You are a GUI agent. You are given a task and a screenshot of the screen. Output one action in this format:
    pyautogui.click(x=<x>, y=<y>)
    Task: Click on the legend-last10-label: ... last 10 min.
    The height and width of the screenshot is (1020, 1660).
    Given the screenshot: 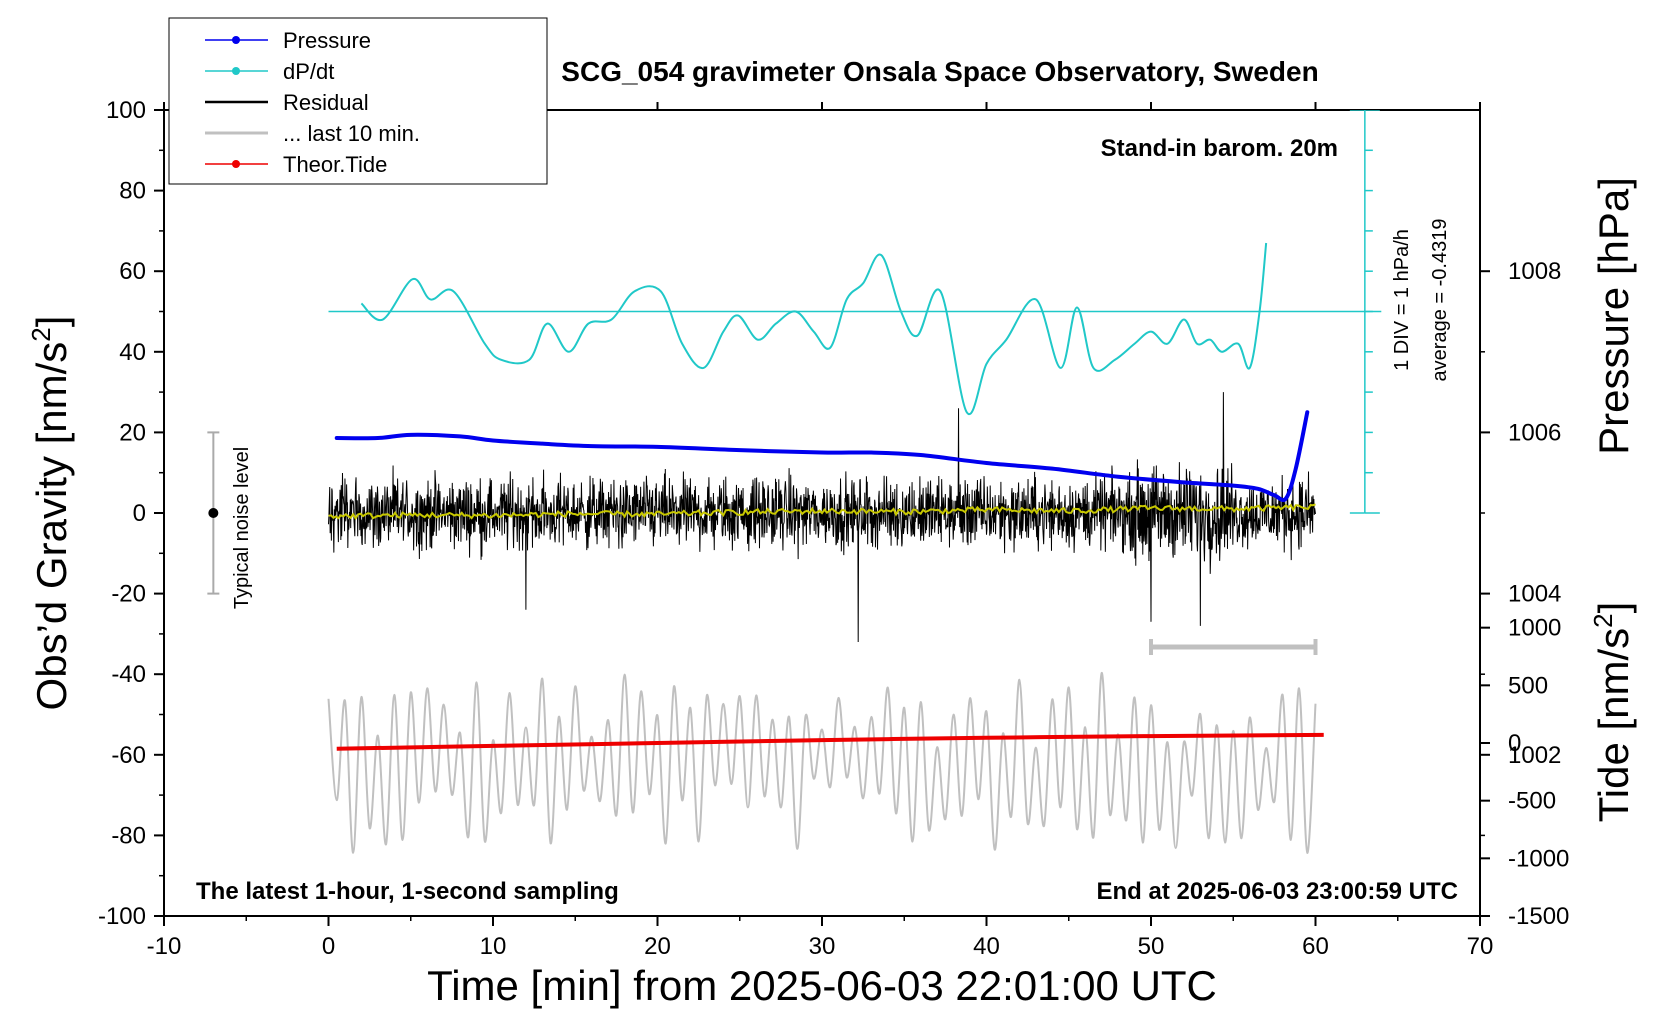 What is the action you would take?
    pyautogui.click(x=351, y=133)
    